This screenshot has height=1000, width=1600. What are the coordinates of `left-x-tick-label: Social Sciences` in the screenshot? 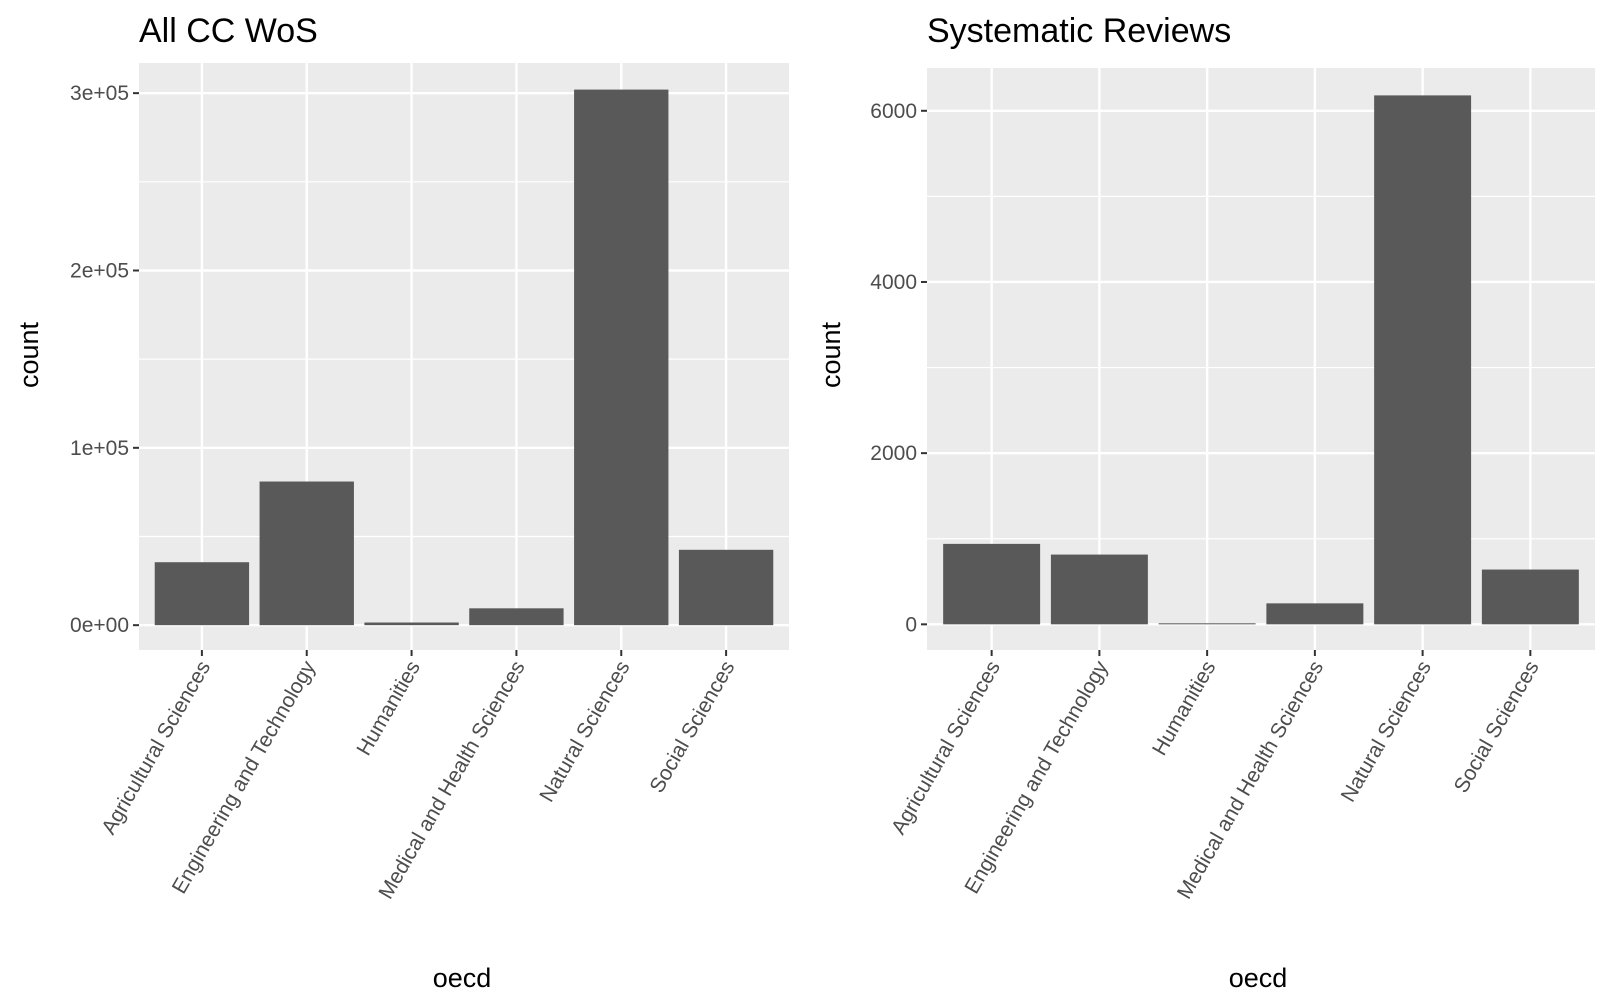 It's located at (692, 727).